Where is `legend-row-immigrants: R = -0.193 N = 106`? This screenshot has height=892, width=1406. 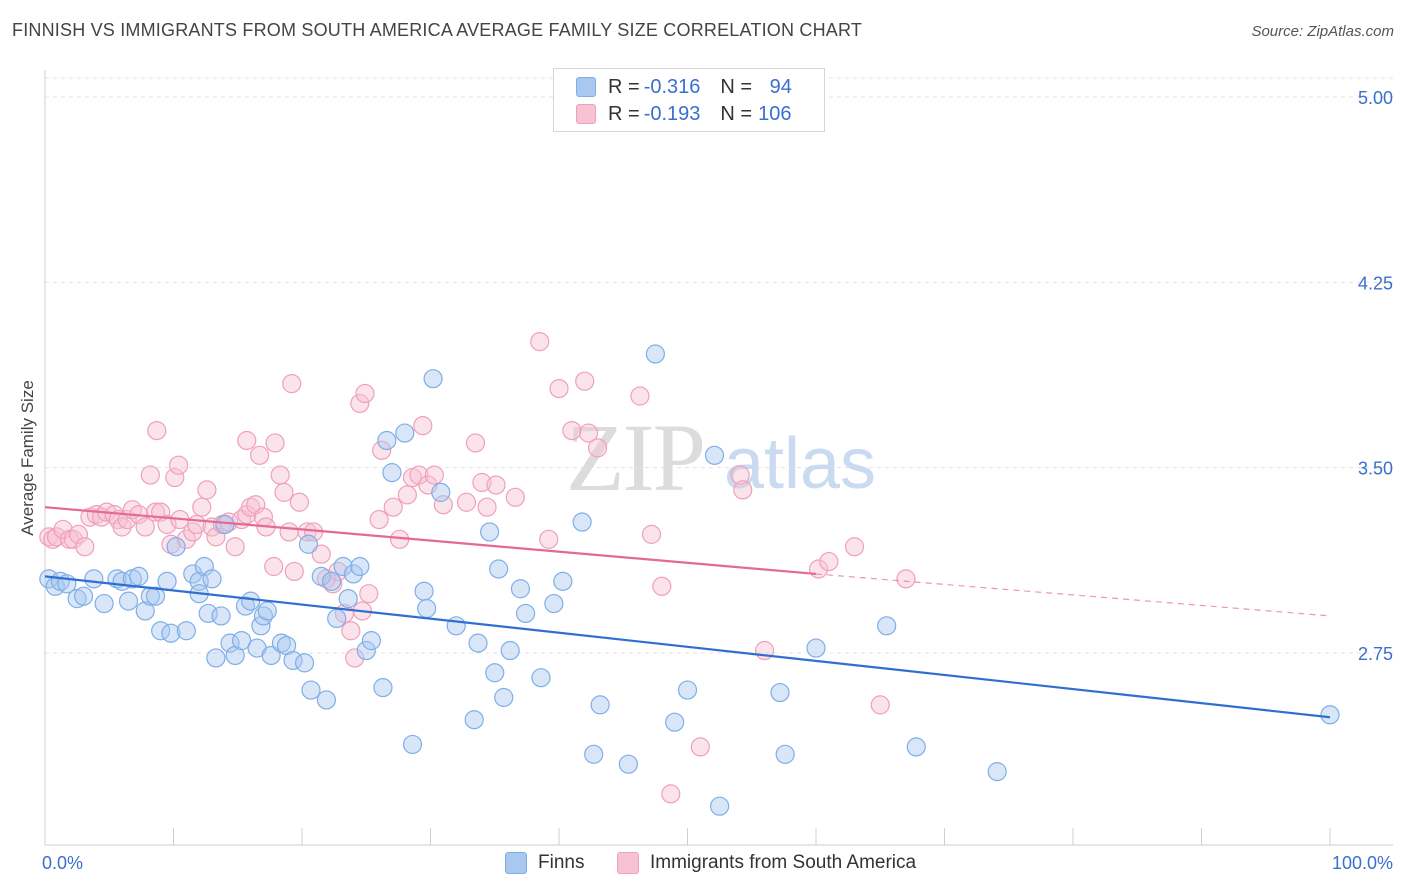 legend-row-immigrants: R = -0.193 N = 106 is located at coordinates (683, 114).